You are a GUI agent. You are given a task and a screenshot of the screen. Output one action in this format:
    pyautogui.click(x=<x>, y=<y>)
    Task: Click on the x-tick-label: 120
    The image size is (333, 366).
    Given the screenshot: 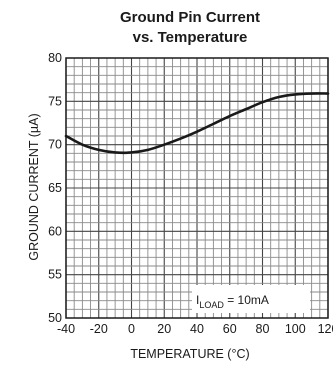 What is the action you would take?
    pyautogui.click(x=325, y=329)
    